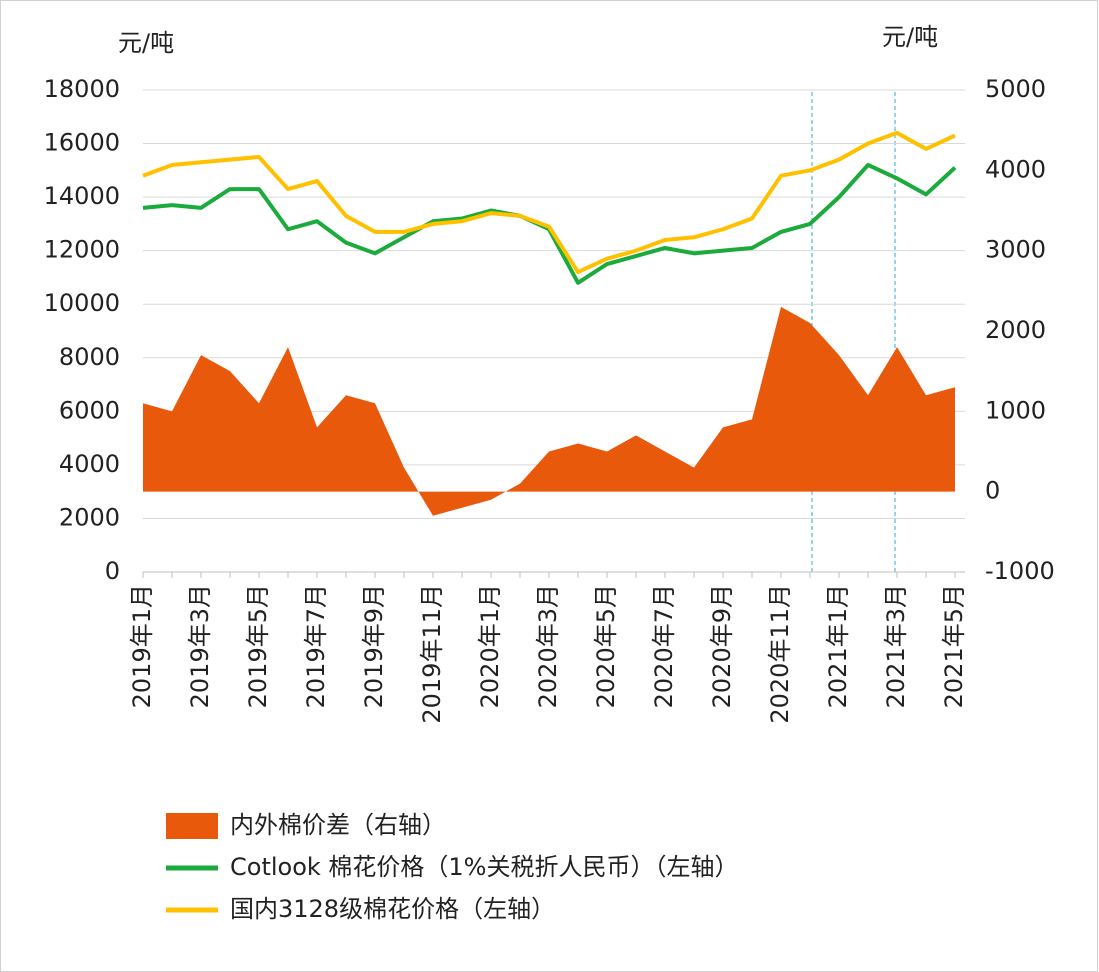 The height and width of the screenshot is (972, 1099). What do you see at coordinates (896, 646) in the screenshot?
I see `x-tick-label: 2021年3月` at bounding box center [896, 646].